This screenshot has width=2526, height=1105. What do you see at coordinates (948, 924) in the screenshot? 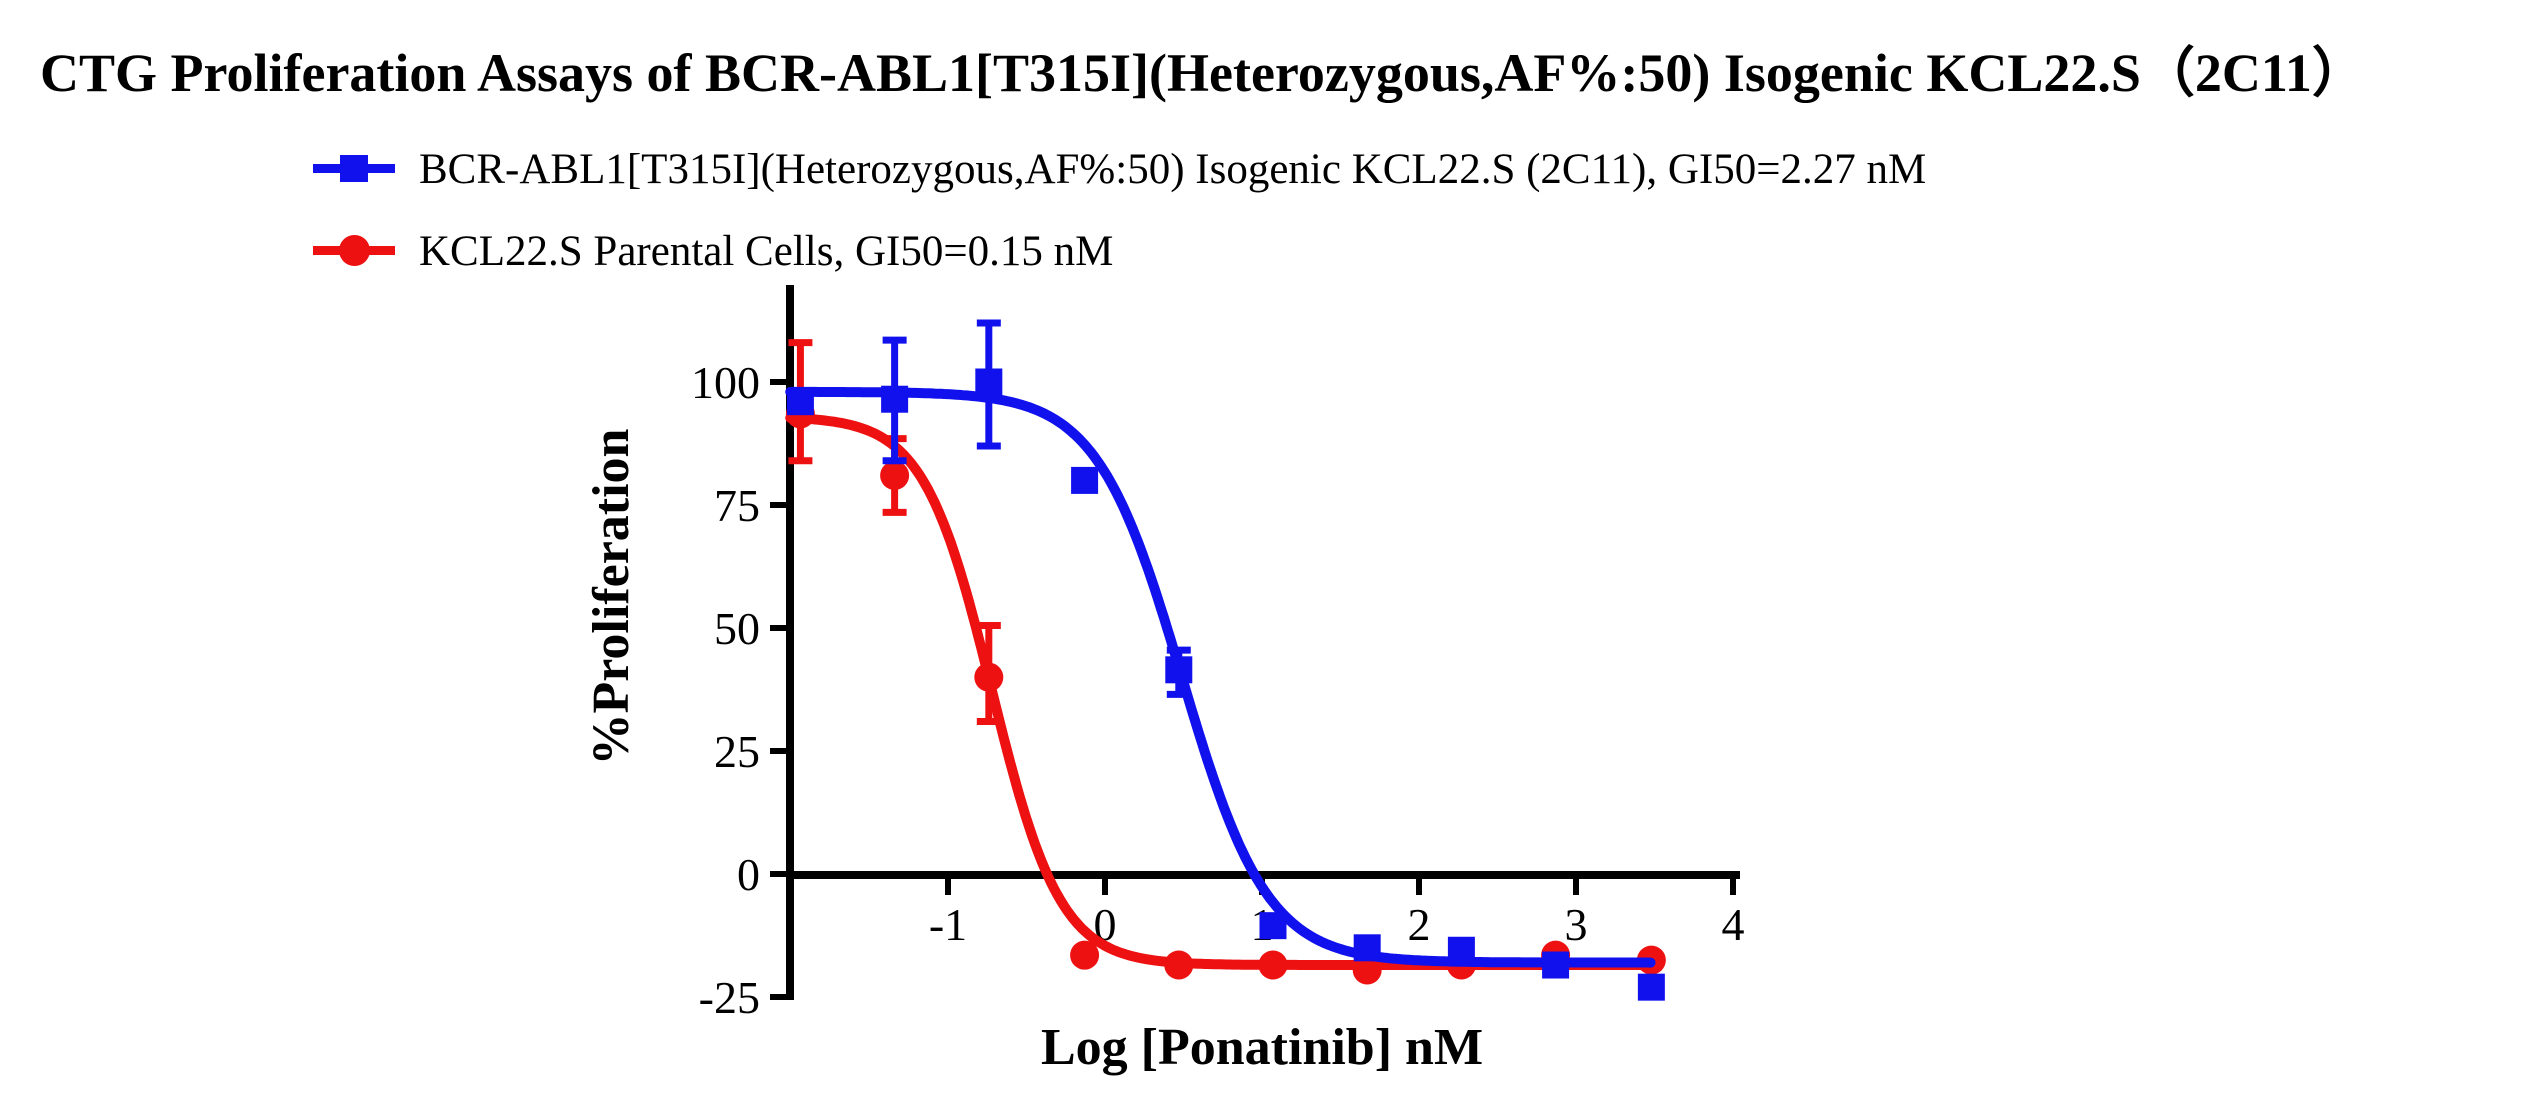
I see `x-tick-label: -1` at bounding box center [948, 924].